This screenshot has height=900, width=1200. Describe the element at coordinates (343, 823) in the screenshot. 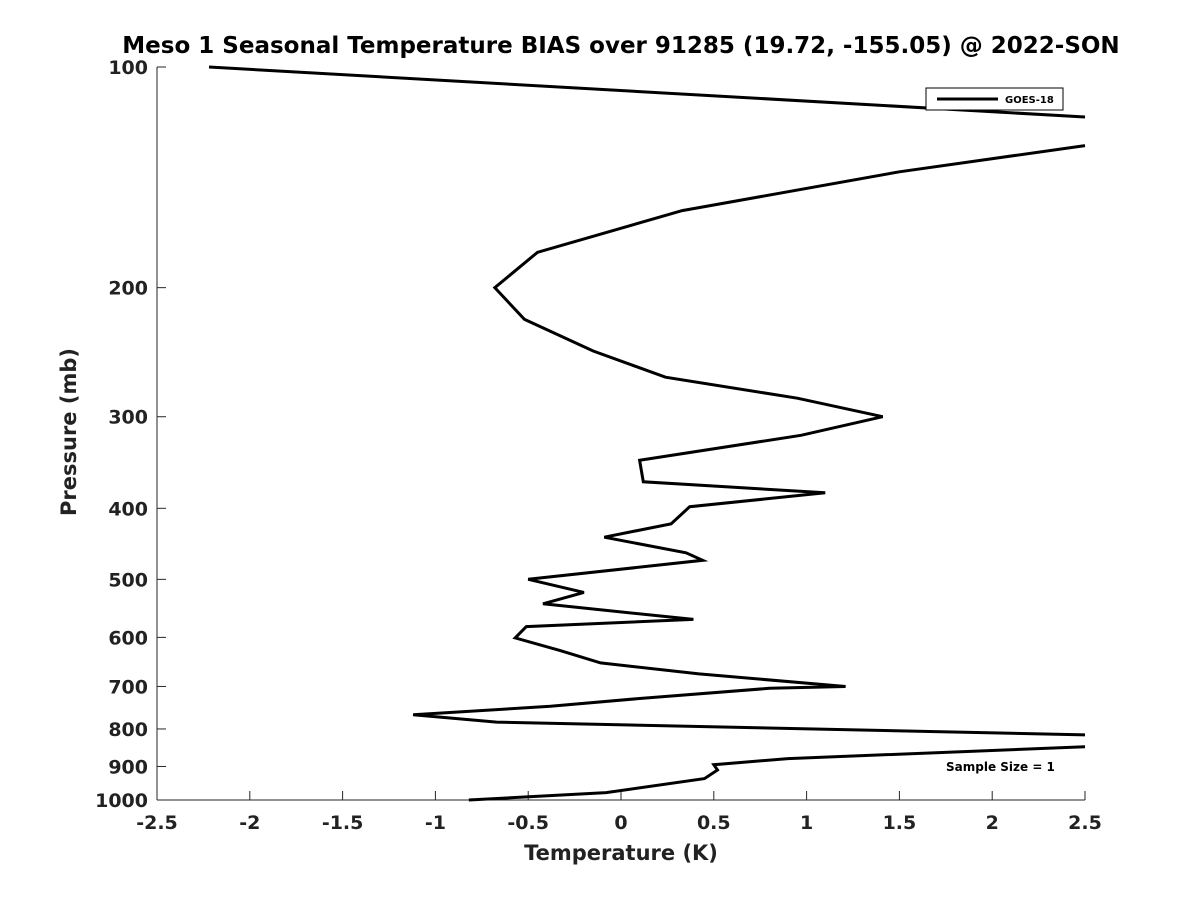

I see `x-tick-label: -1.5` at that location.